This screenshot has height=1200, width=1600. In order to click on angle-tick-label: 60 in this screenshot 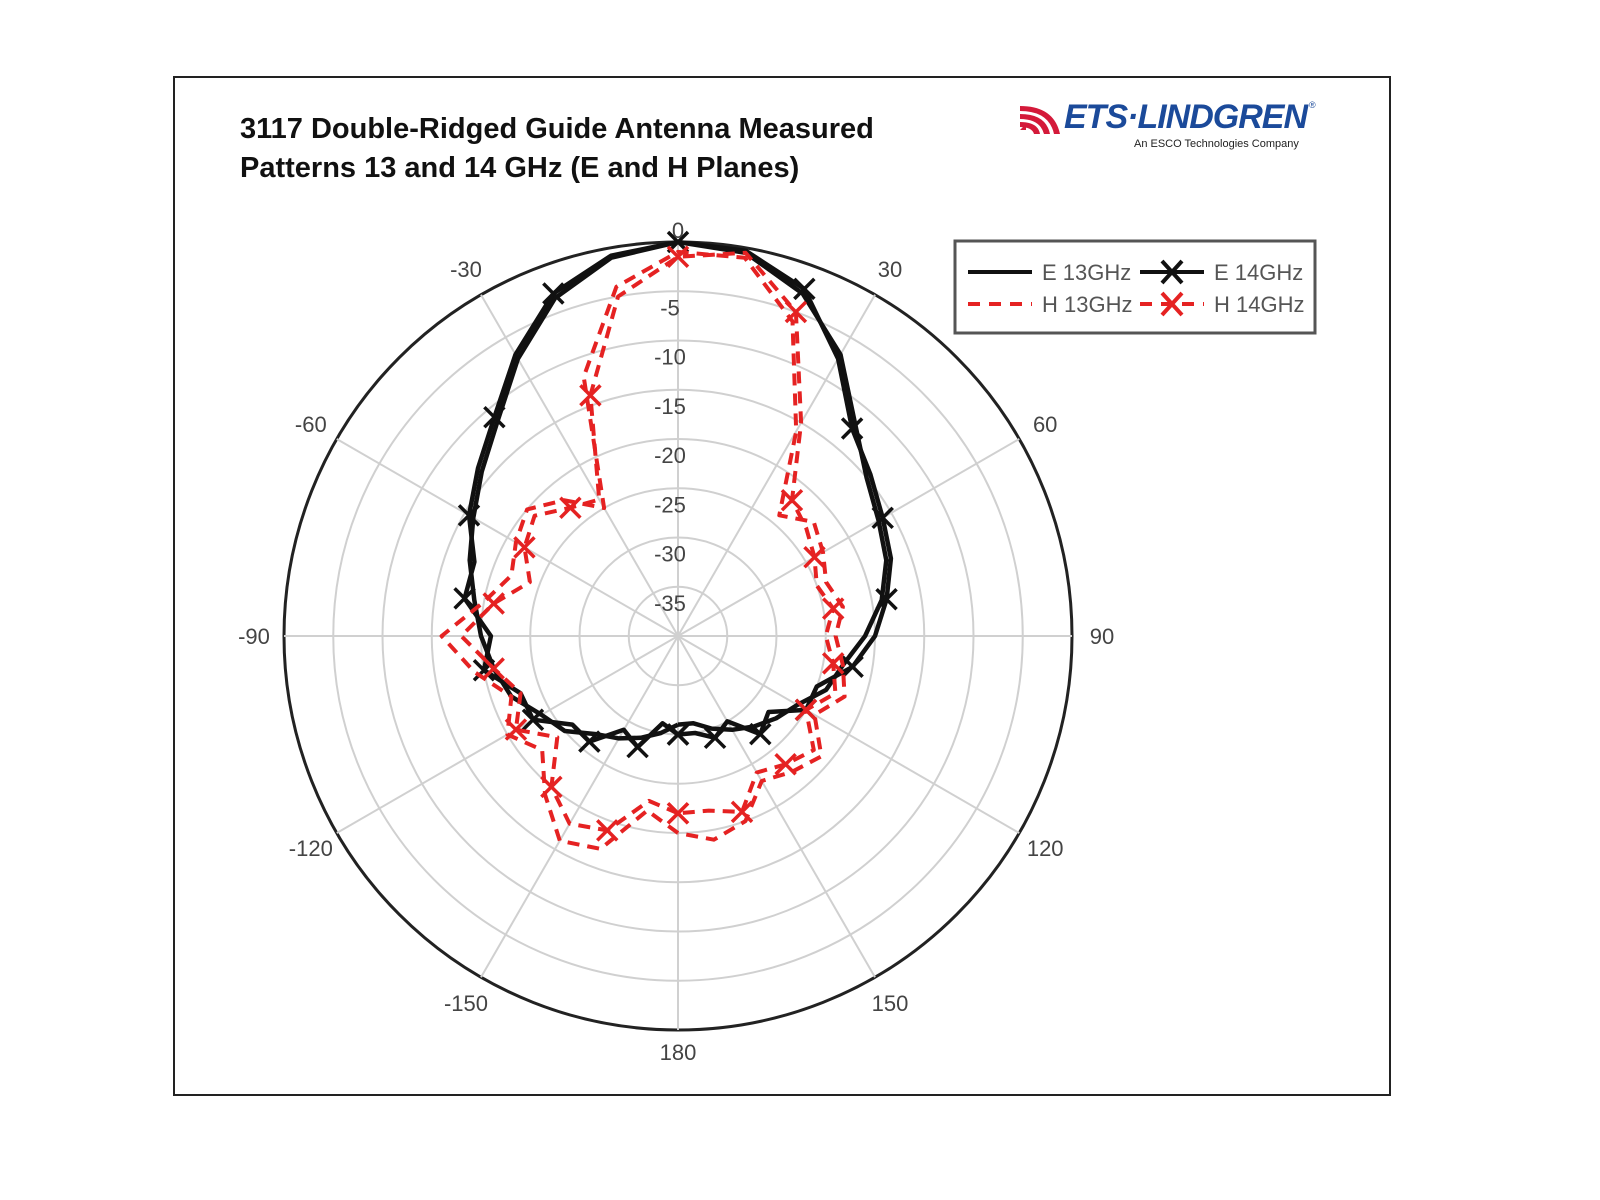, I will do `click(1045, 424)`.